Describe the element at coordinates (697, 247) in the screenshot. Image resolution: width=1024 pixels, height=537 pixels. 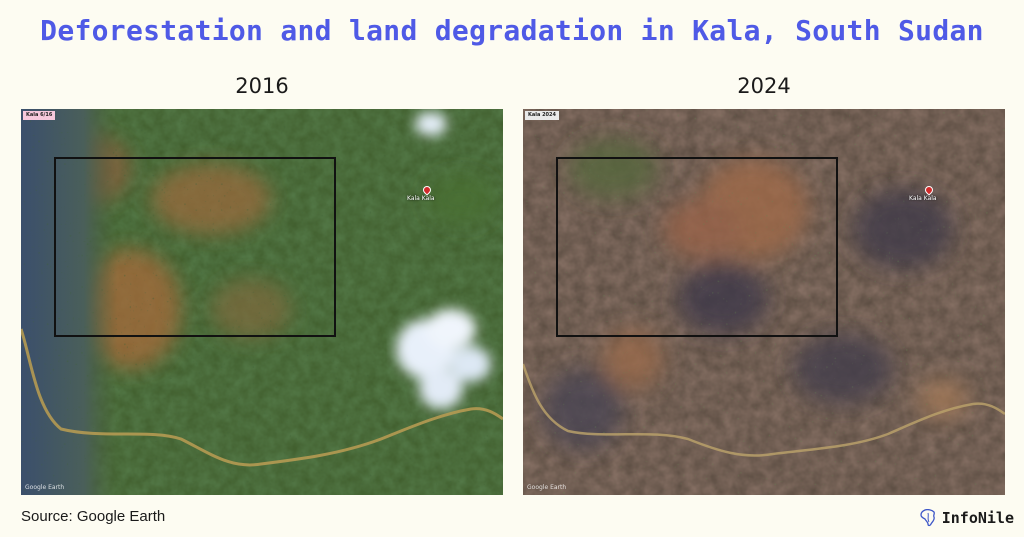
I see `focus-area-box-2024` at that location.